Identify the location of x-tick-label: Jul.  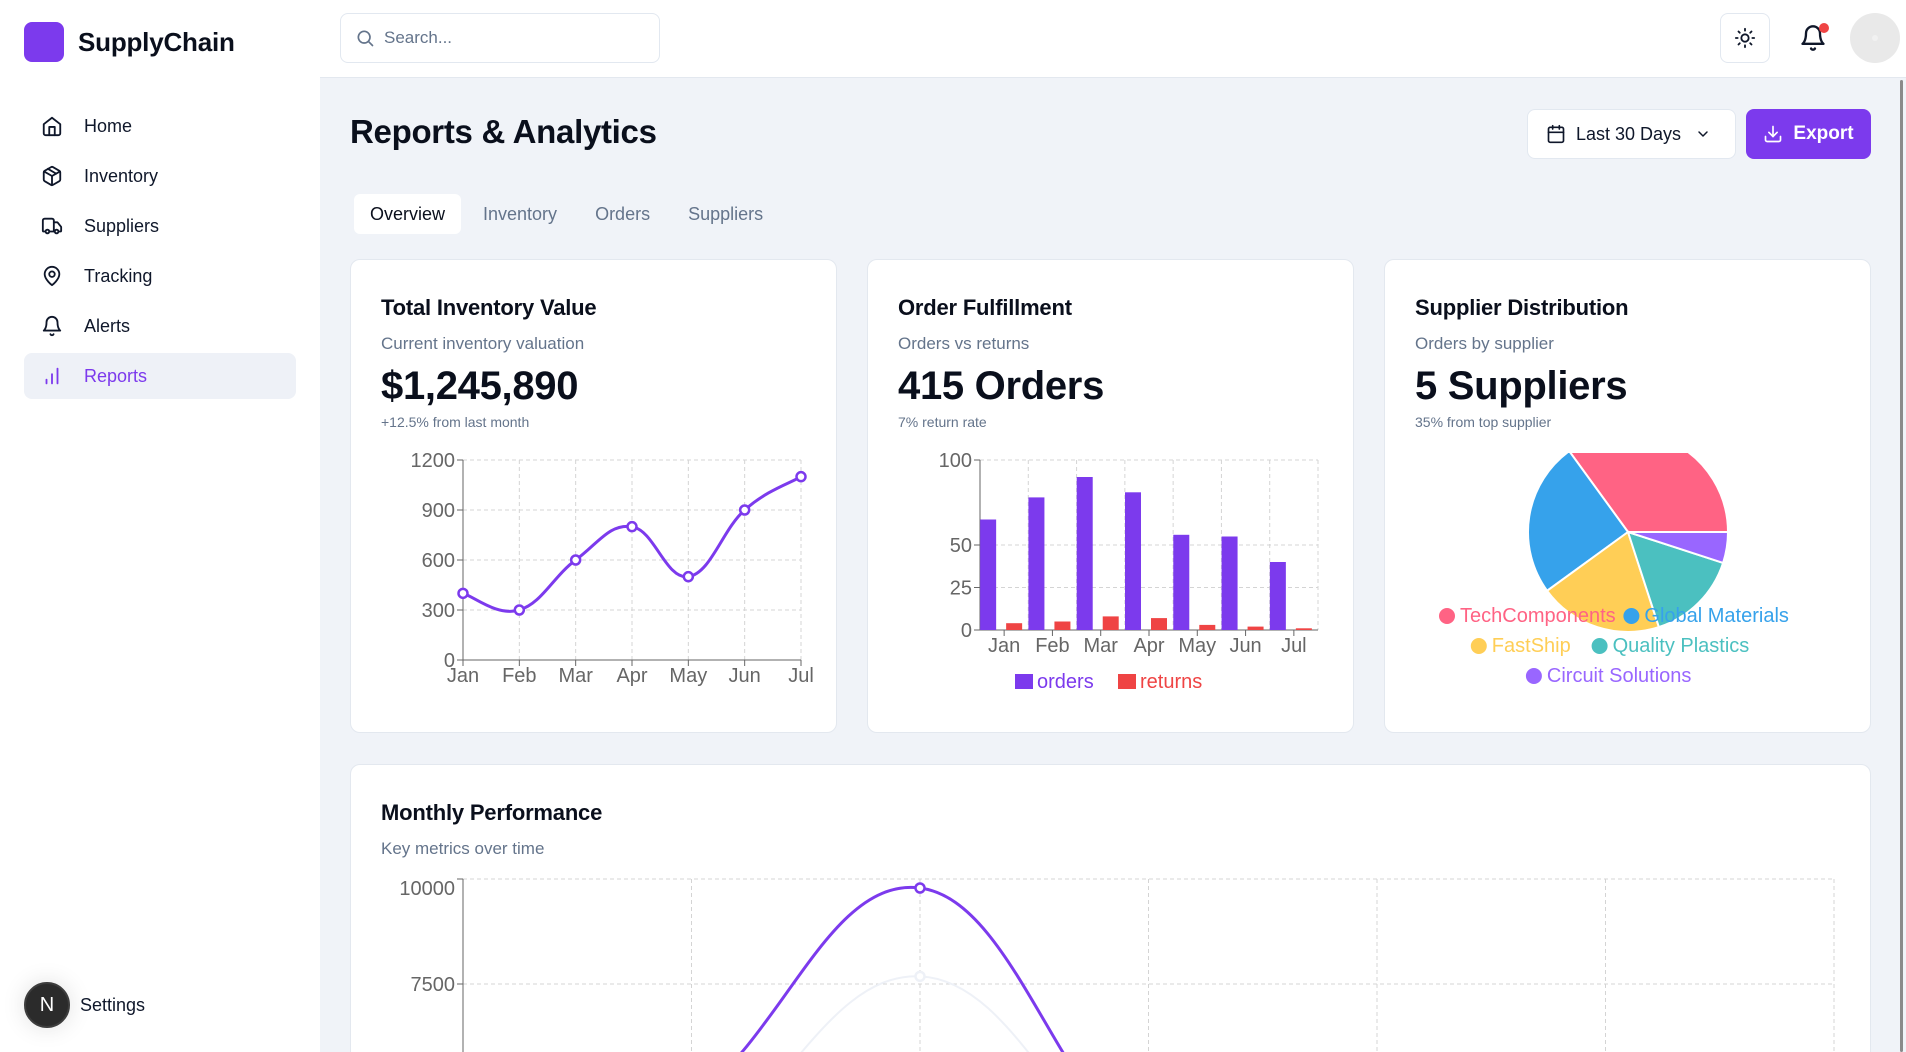
(1294, 646).